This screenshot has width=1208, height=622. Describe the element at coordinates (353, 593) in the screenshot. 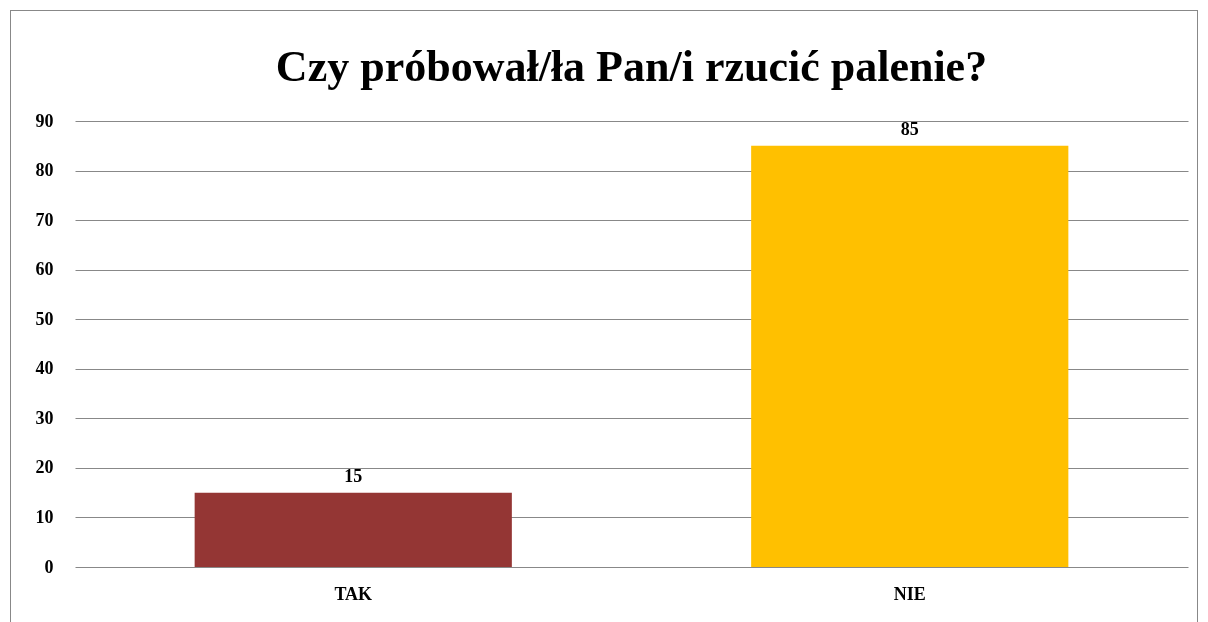

I see `x-tick-label: TAK` at that location.